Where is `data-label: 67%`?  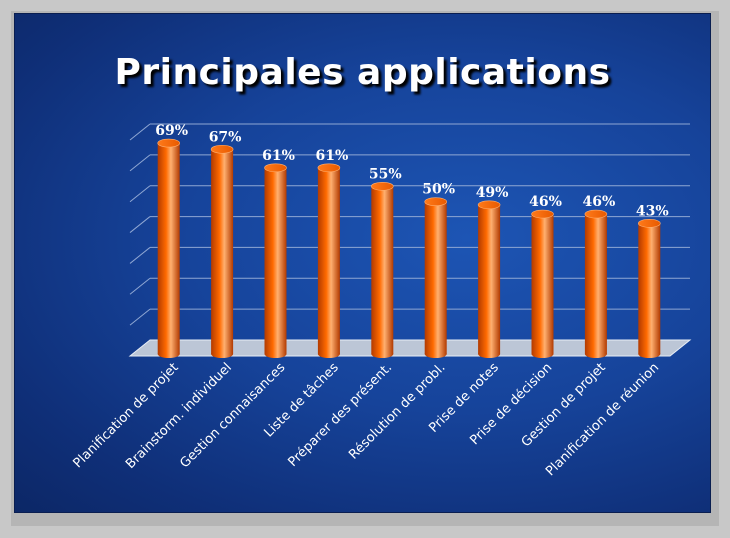
data-label: 67% is located at coordinates (225, 137).